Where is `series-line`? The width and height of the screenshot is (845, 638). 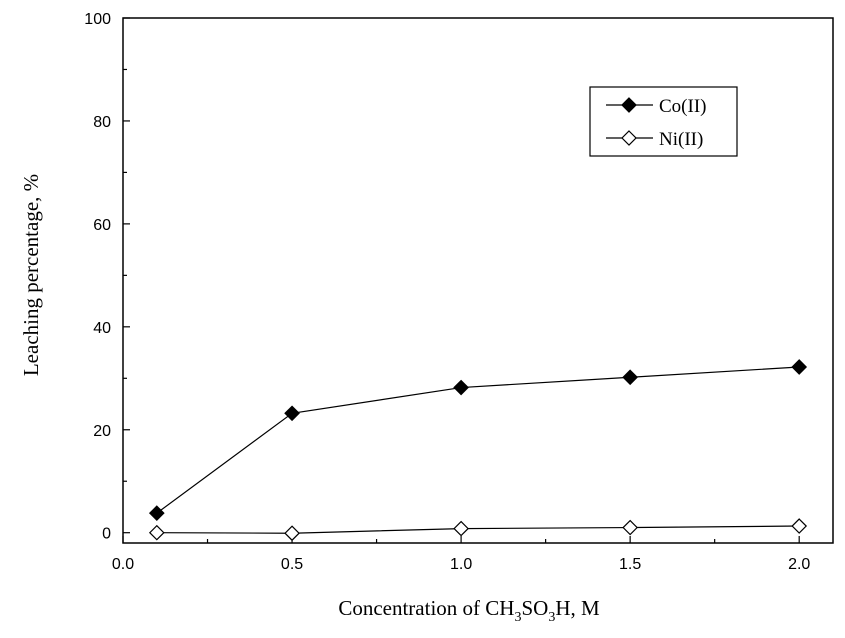 series-line is located at coordinates (478, 529).